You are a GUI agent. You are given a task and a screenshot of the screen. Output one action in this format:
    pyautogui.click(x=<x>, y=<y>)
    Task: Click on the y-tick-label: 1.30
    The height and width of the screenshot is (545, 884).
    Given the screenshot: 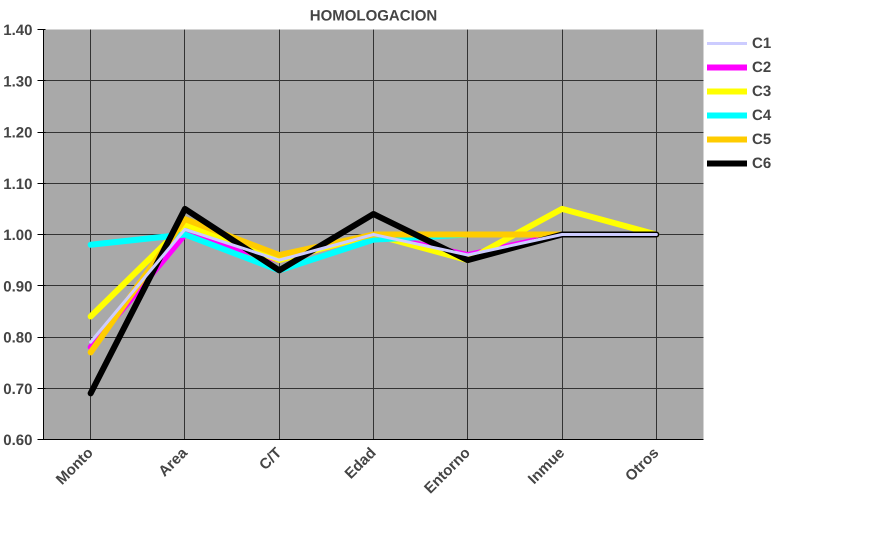 What is the action you would take?
    pyautogui.click(x=18, y=81)
    